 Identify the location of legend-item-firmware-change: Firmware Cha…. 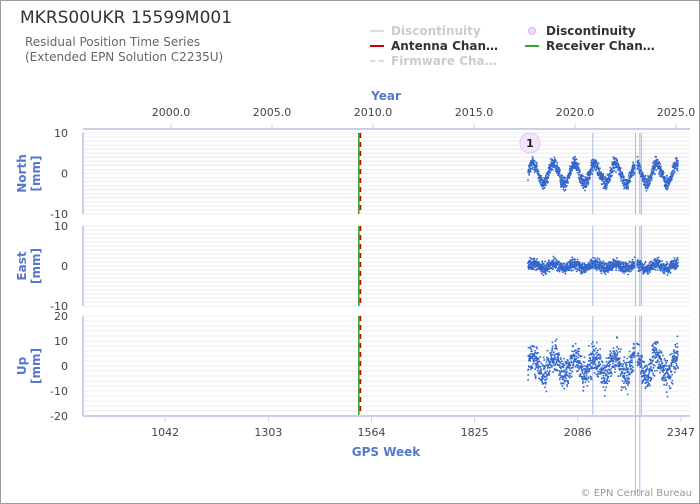
(433, 61).